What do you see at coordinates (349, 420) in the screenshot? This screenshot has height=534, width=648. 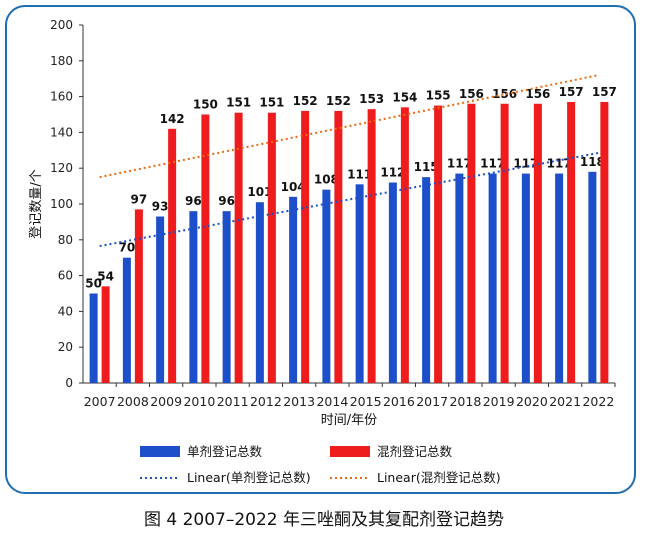 I see `x-axis-title: 时间/年份` at bounding box center [349, 420].